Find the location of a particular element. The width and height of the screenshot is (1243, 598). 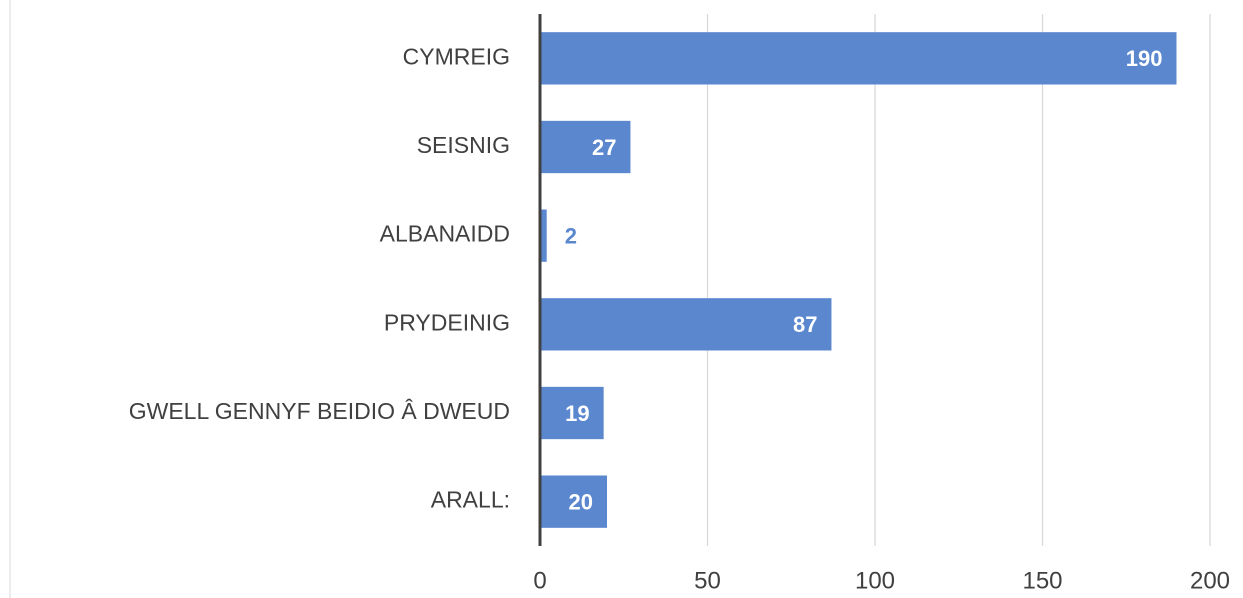

y-tick-label: PRYDEINIG is located at coordinates (447, 322).